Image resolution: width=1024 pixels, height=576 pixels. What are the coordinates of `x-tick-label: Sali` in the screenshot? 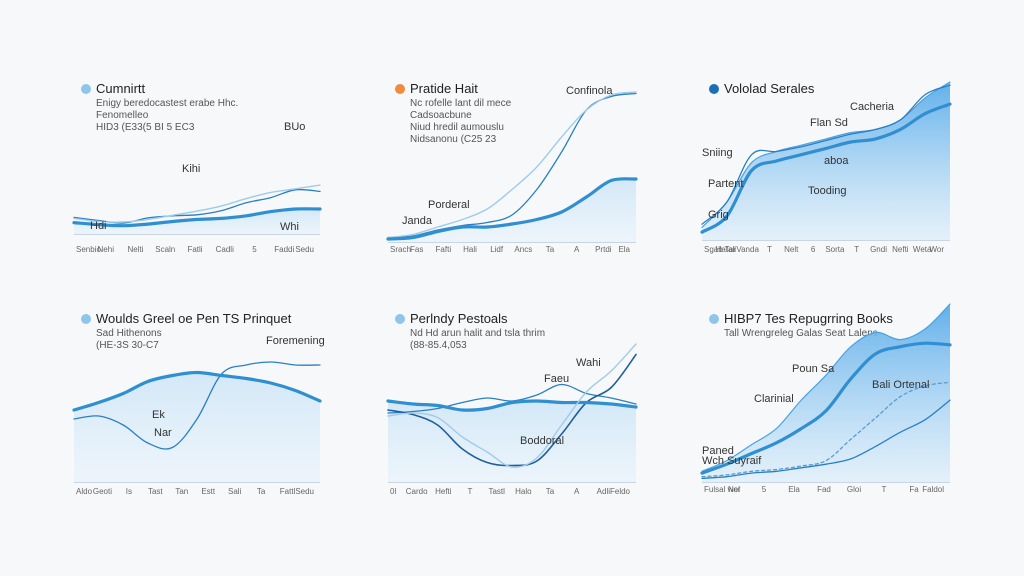 It's located at (235, 491).